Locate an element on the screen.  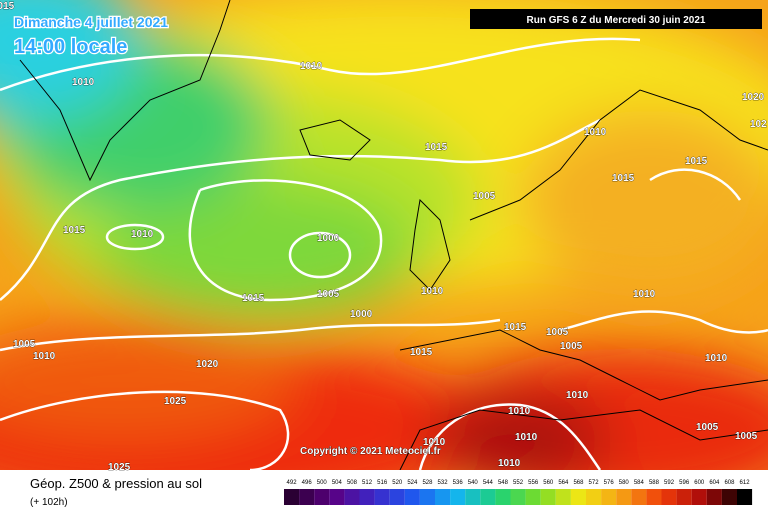
scale-label: 556 is located at coordinates (533, 483).